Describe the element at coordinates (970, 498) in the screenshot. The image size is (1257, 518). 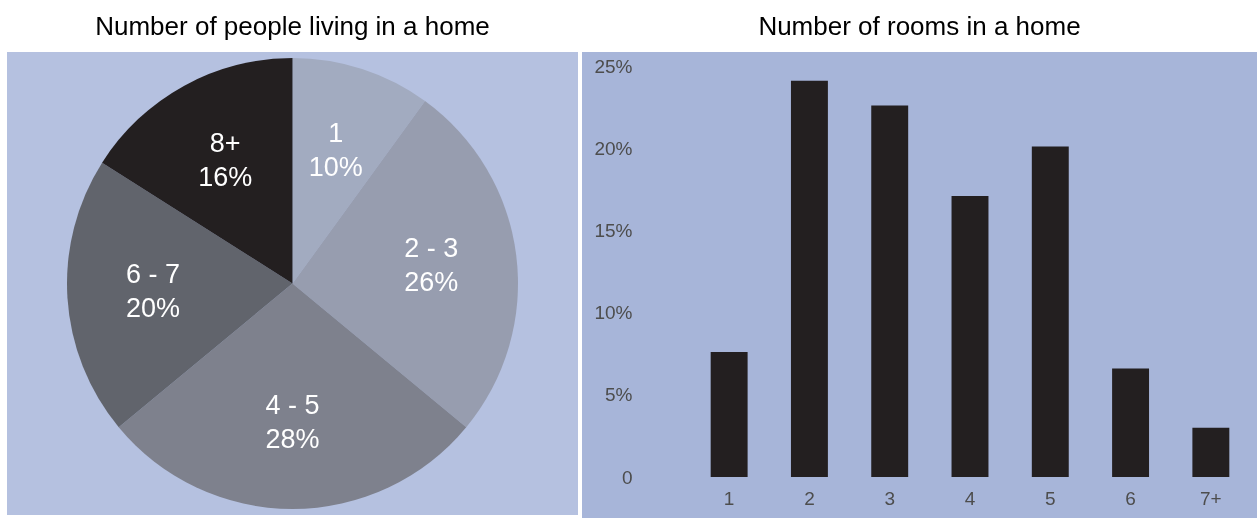
I see `x-tick-label: 4` at that location.